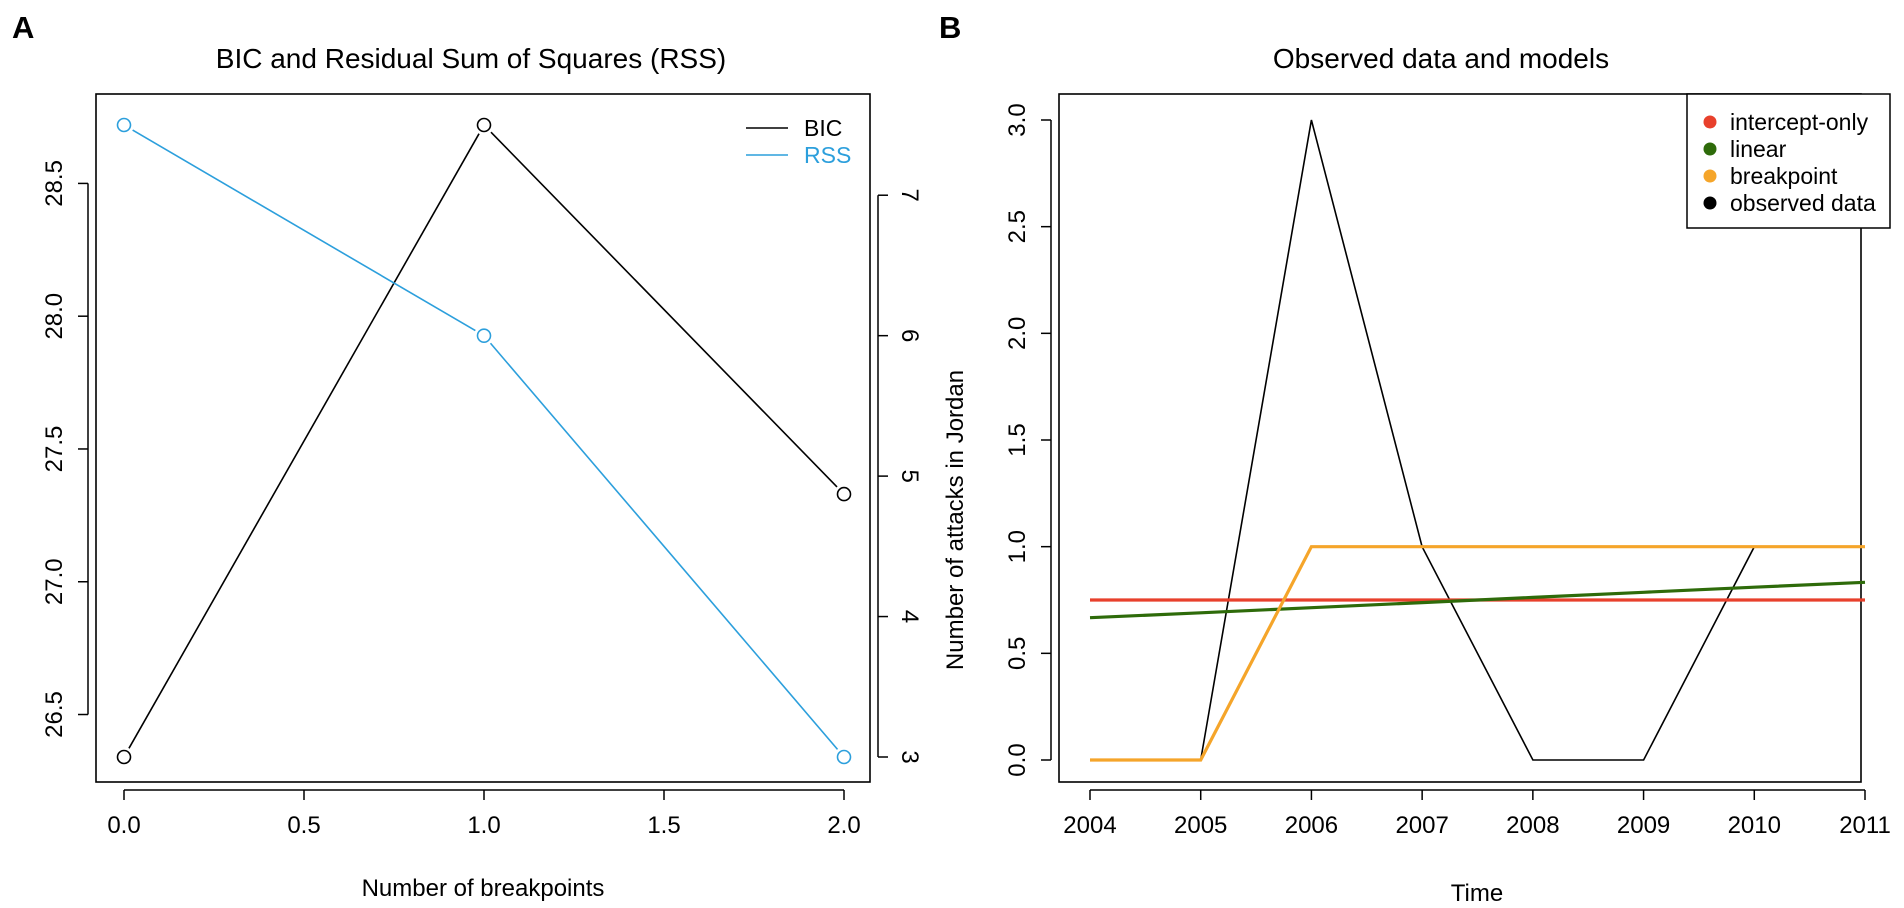 Image resolution: width=1904 pixels, height=908 pixels. I want to click on chart-a-x-tick-label: 0.0, so click(123, 825).